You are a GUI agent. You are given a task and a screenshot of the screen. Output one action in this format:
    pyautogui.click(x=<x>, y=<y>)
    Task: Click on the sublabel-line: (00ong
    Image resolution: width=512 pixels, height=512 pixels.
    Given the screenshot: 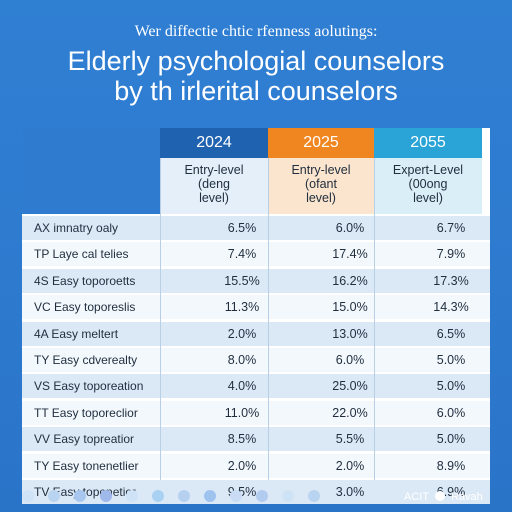 What is the action you would take?
    pyautogui.click(x=428, y=184)
    